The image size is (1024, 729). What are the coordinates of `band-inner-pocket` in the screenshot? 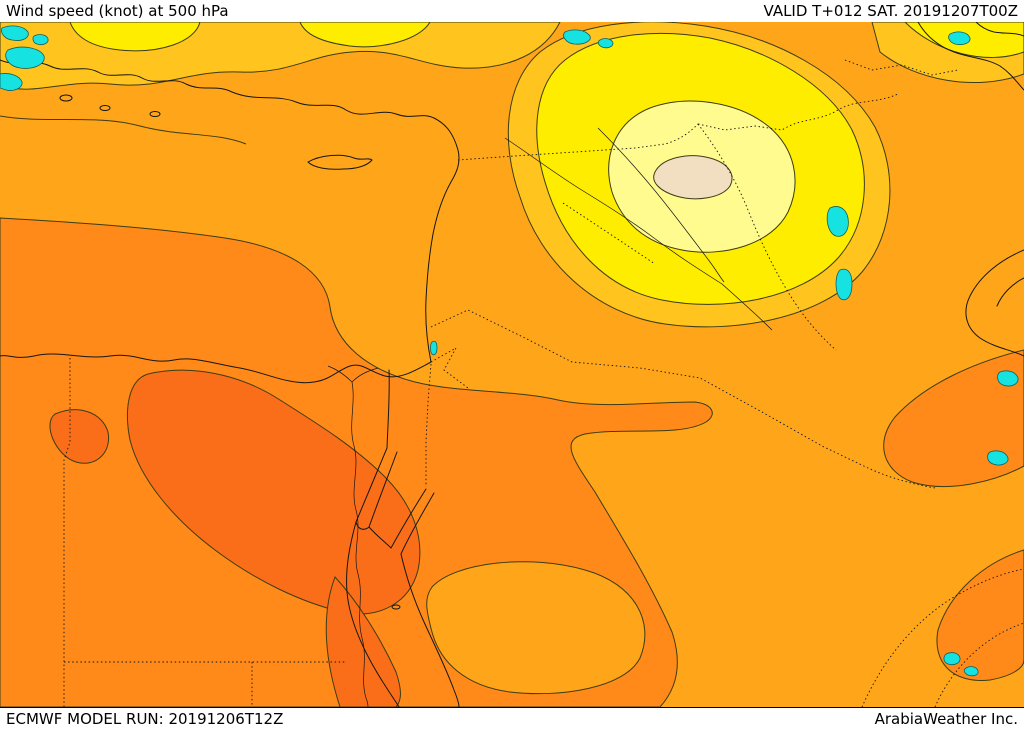 It's located at (536, 628).